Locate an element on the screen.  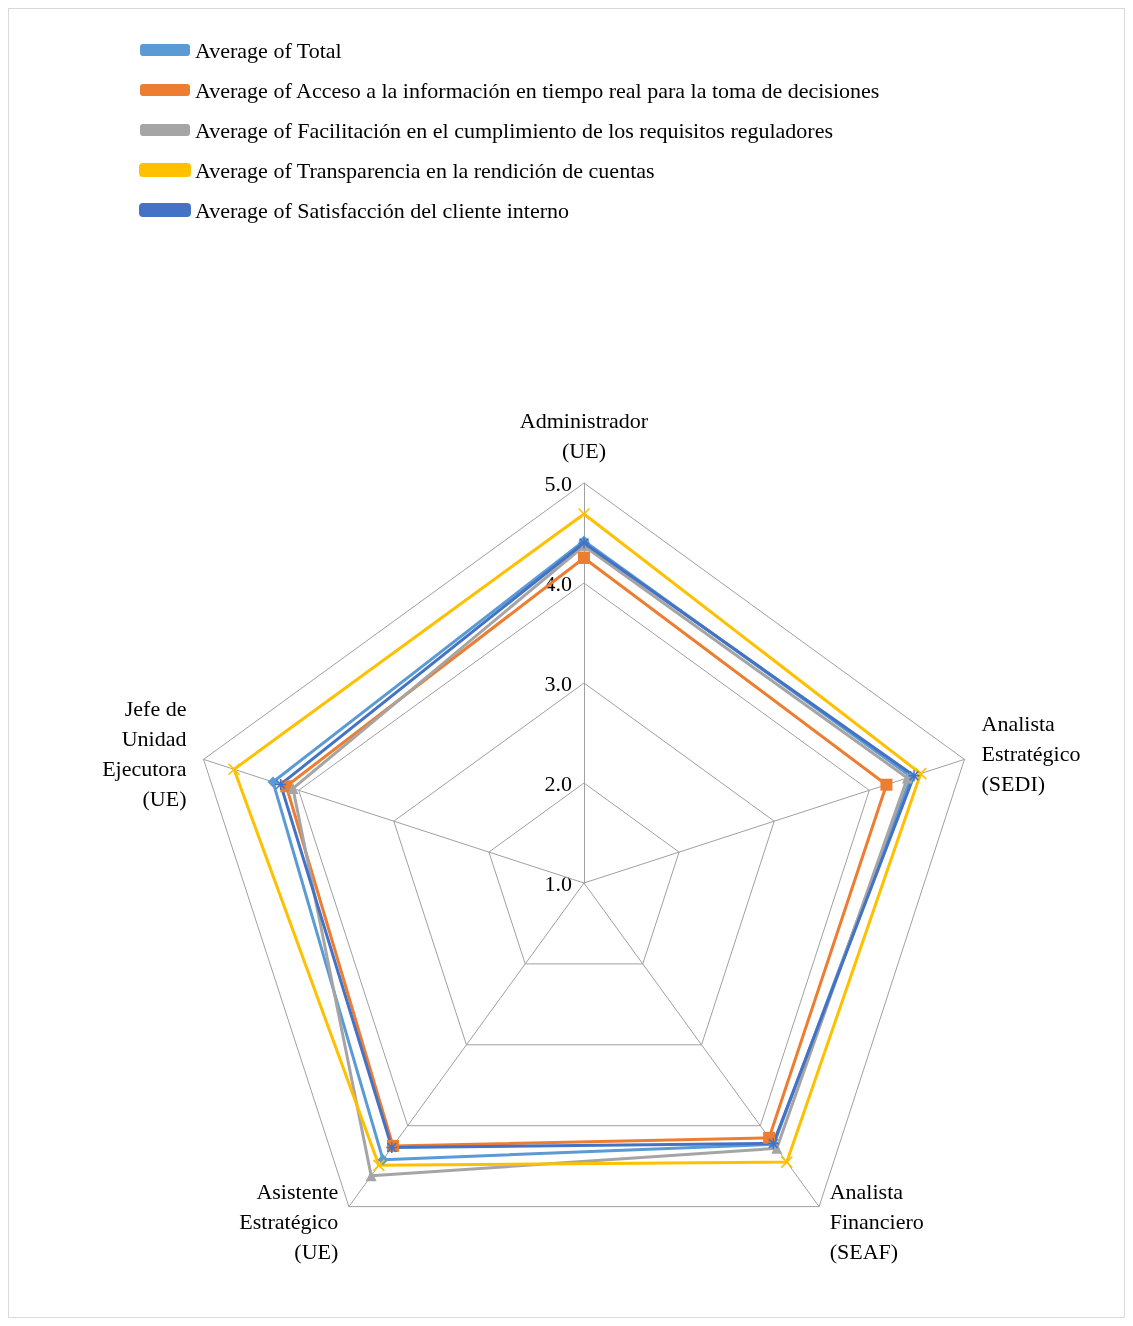
y-tick-label: 3.0 is located at coordinates (558, 683).